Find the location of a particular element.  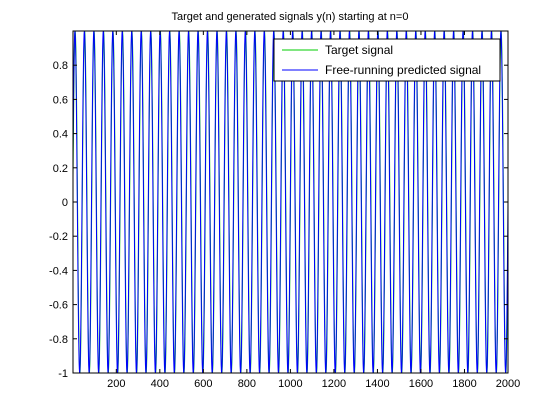

x-tick-label: 1800 is located at coordinates (464, 384).